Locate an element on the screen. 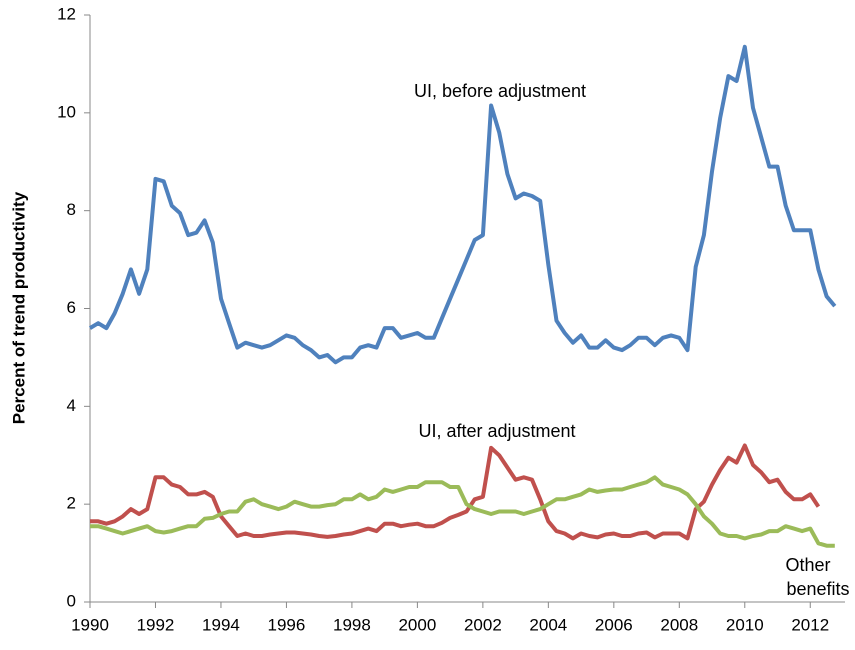  annotation: benefits is located at coordinates (817, 589).